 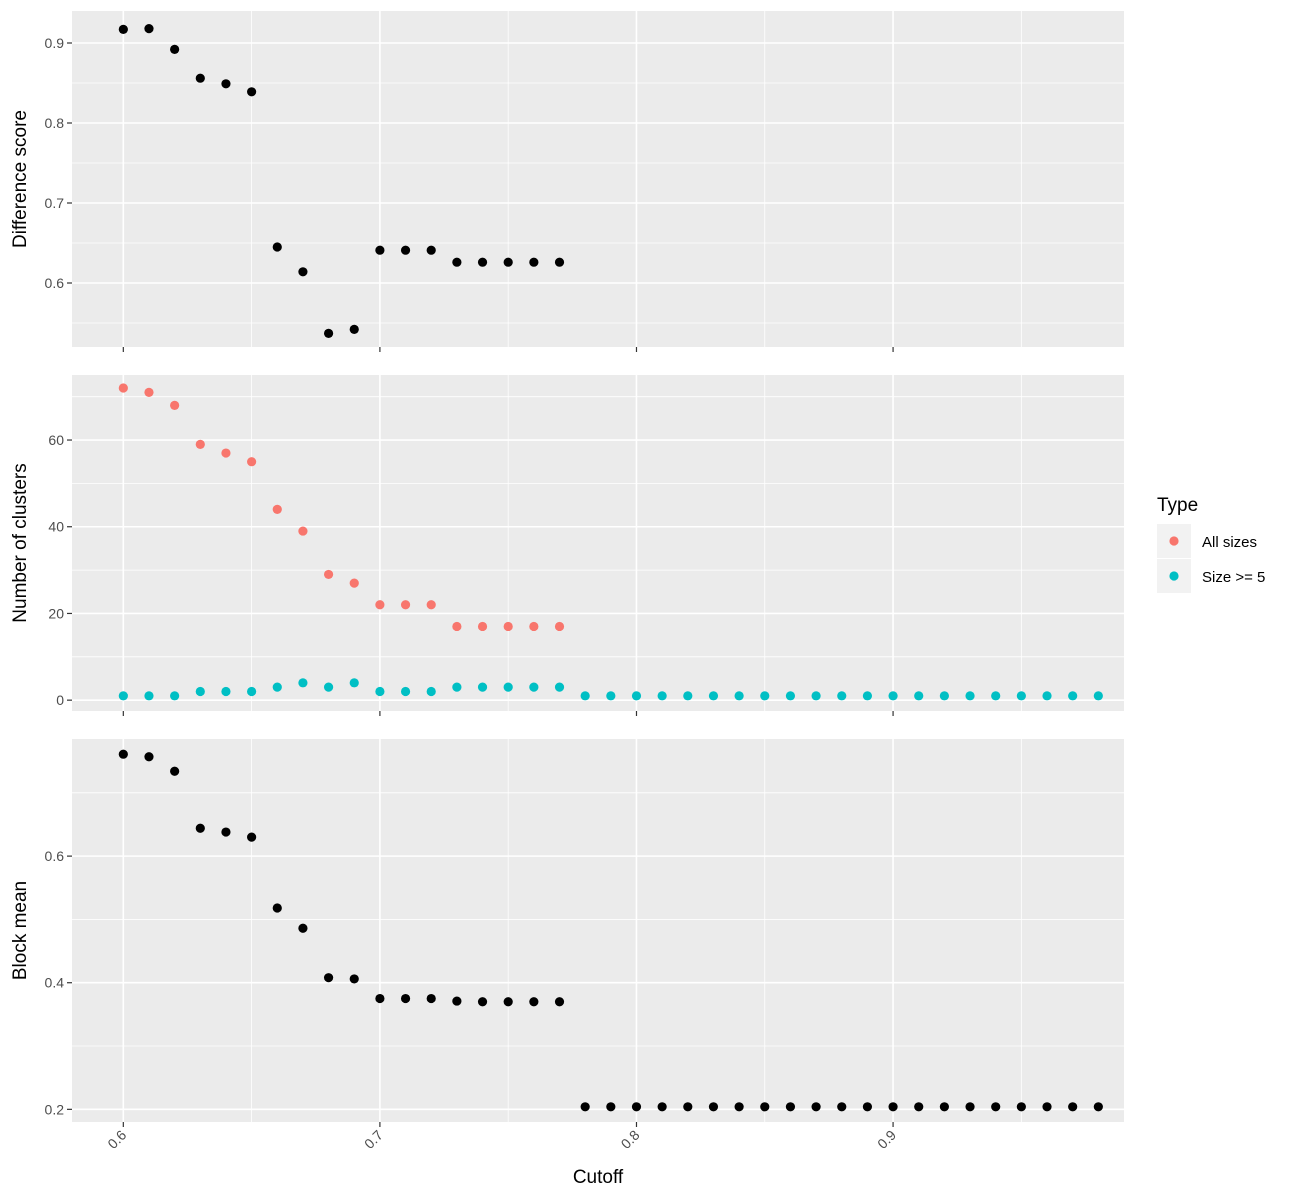 What do you see at coordinates (1174, 541) in the screenshot?
I see `legend-marker` at bounding box center [1174, 541].